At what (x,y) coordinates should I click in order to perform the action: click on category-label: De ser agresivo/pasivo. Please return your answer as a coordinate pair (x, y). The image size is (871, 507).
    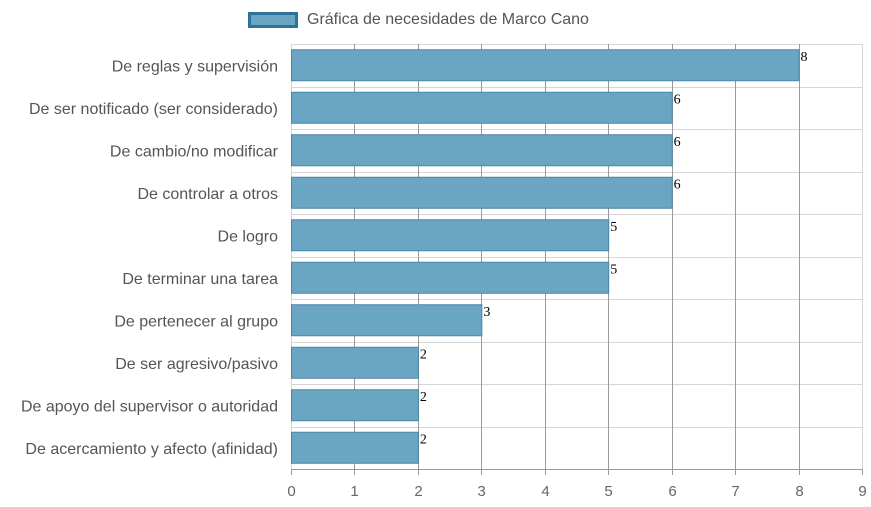
    Looking at the image, I should click on (196, 364).